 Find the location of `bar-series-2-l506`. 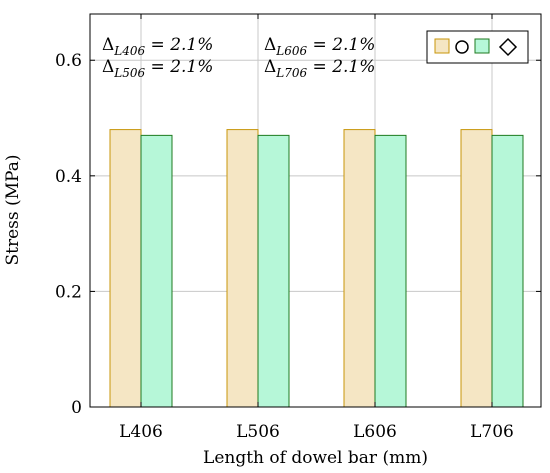

bar-series-2-l506 is located at coordinates (273, 271).